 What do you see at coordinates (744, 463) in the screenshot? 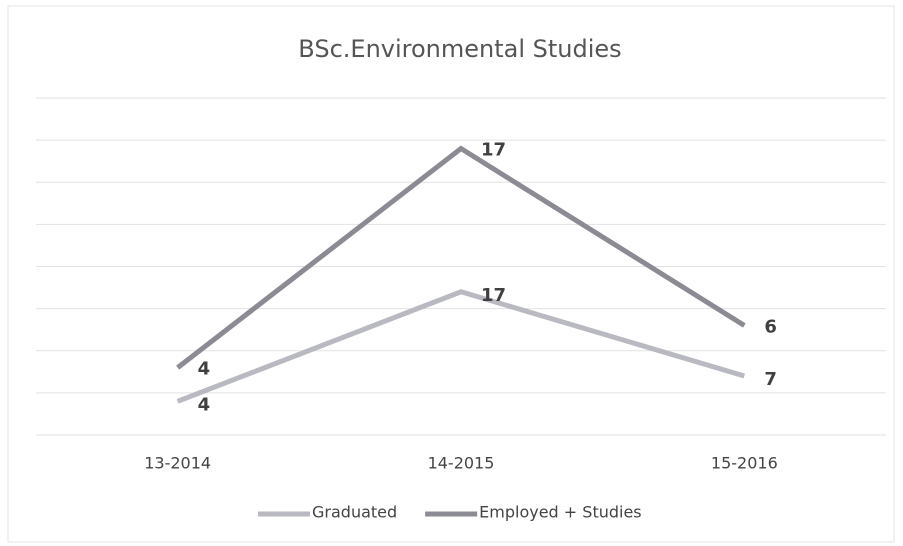
I see `x-tick-label: 15-2016` at bounding box center [744, 463].